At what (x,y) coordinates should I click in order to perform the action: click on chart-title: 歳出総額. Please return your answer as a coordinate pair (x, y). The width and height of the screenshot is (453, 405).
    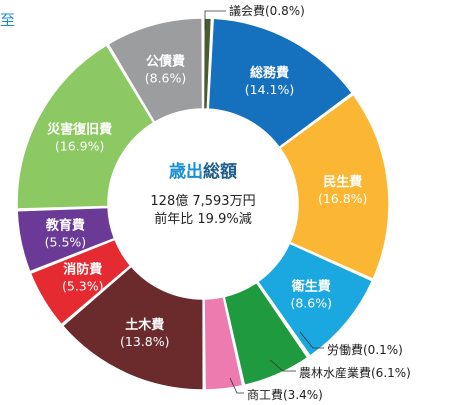
    Looking at the image, I should click on (203, 171).